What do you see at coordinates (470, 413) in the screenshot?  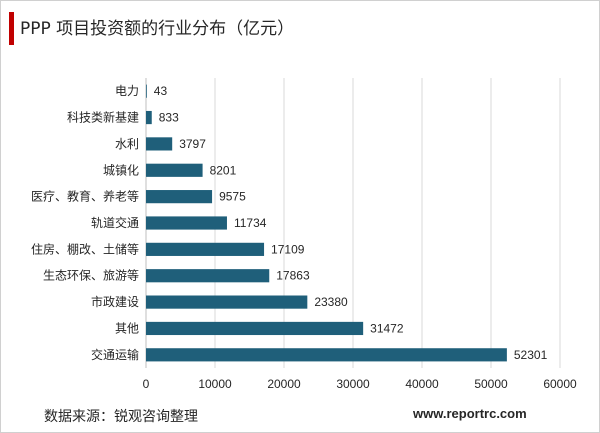 I see `website-url: www.reportrc.com` at bounding box center [470, 413].